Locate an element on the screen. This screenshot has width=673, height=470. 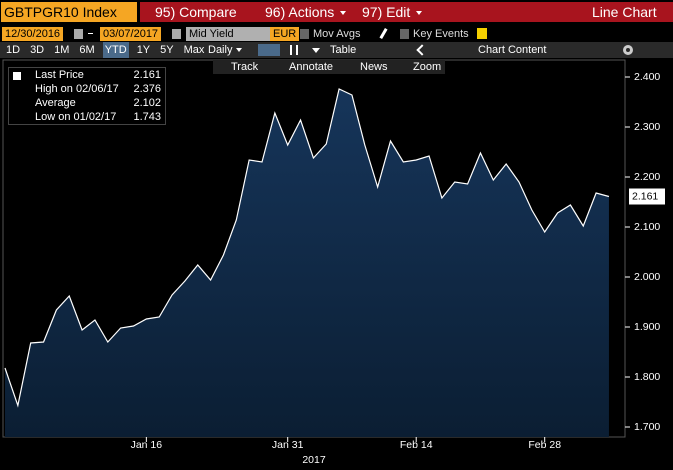
x-tick-label: Feb 28 is located at coordinates (544, 445).